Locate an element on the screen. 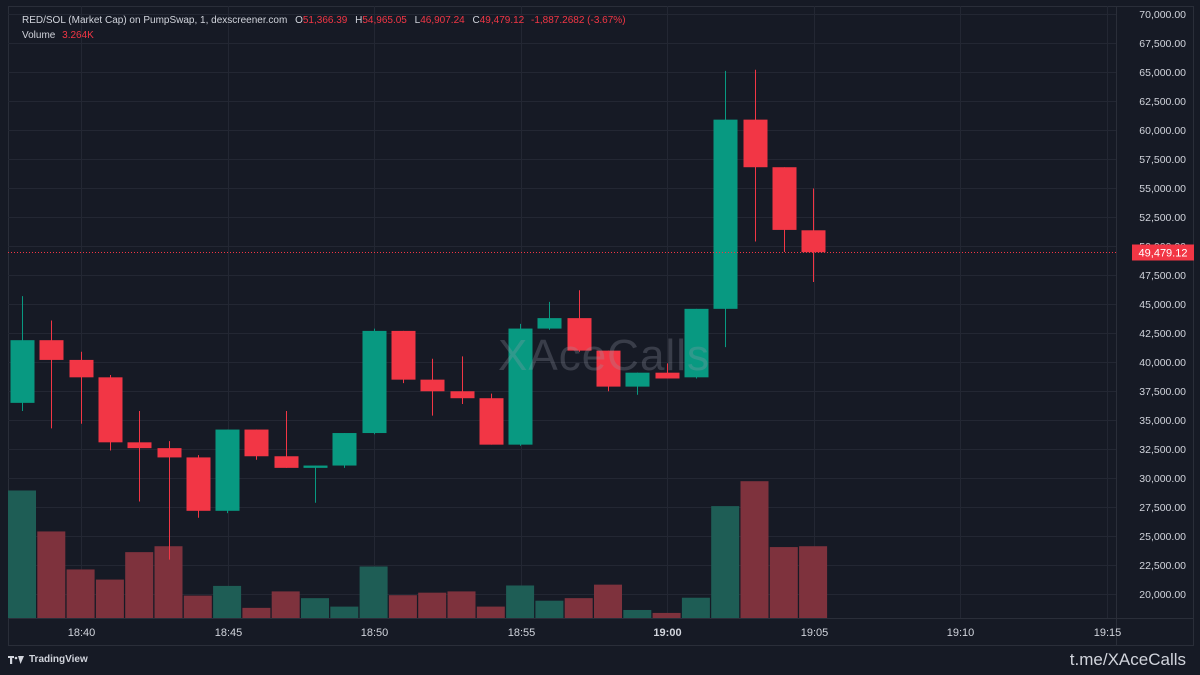  volume-layer is located at coordinates (418, 549).